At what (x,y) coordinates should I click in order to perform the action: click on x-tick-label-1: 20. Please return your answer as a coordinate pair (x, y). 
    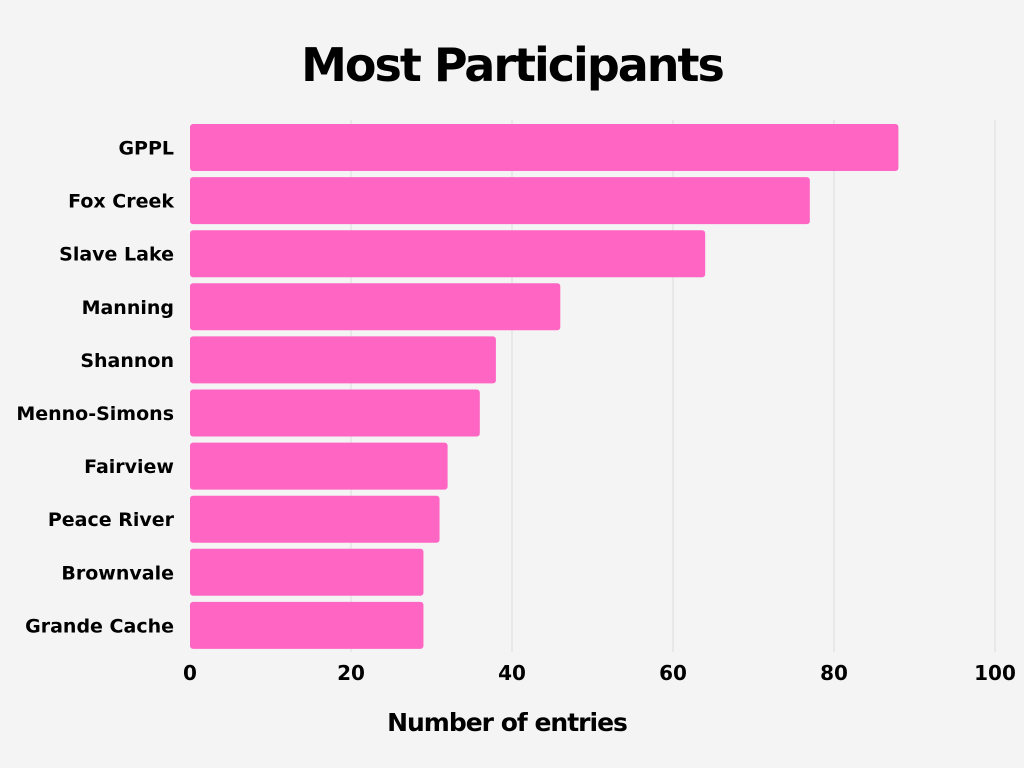
    Looking at the image, I should click on (351, 673).